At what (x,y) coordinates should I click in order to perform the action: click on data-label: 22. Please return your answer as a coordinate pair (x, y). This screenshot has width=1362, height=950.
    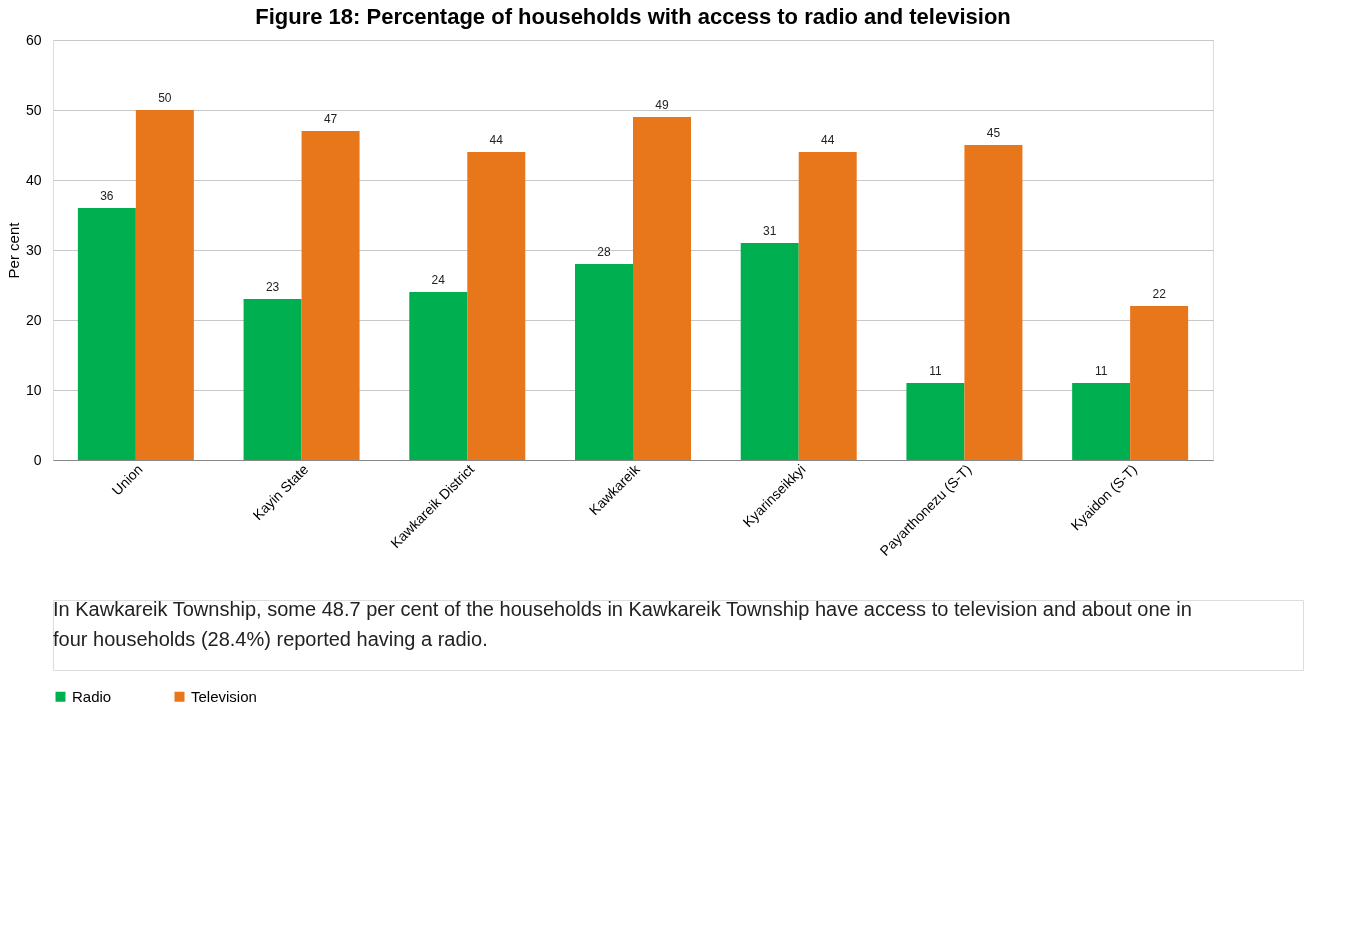
    Looking at the image, I should click on (1159, 294).